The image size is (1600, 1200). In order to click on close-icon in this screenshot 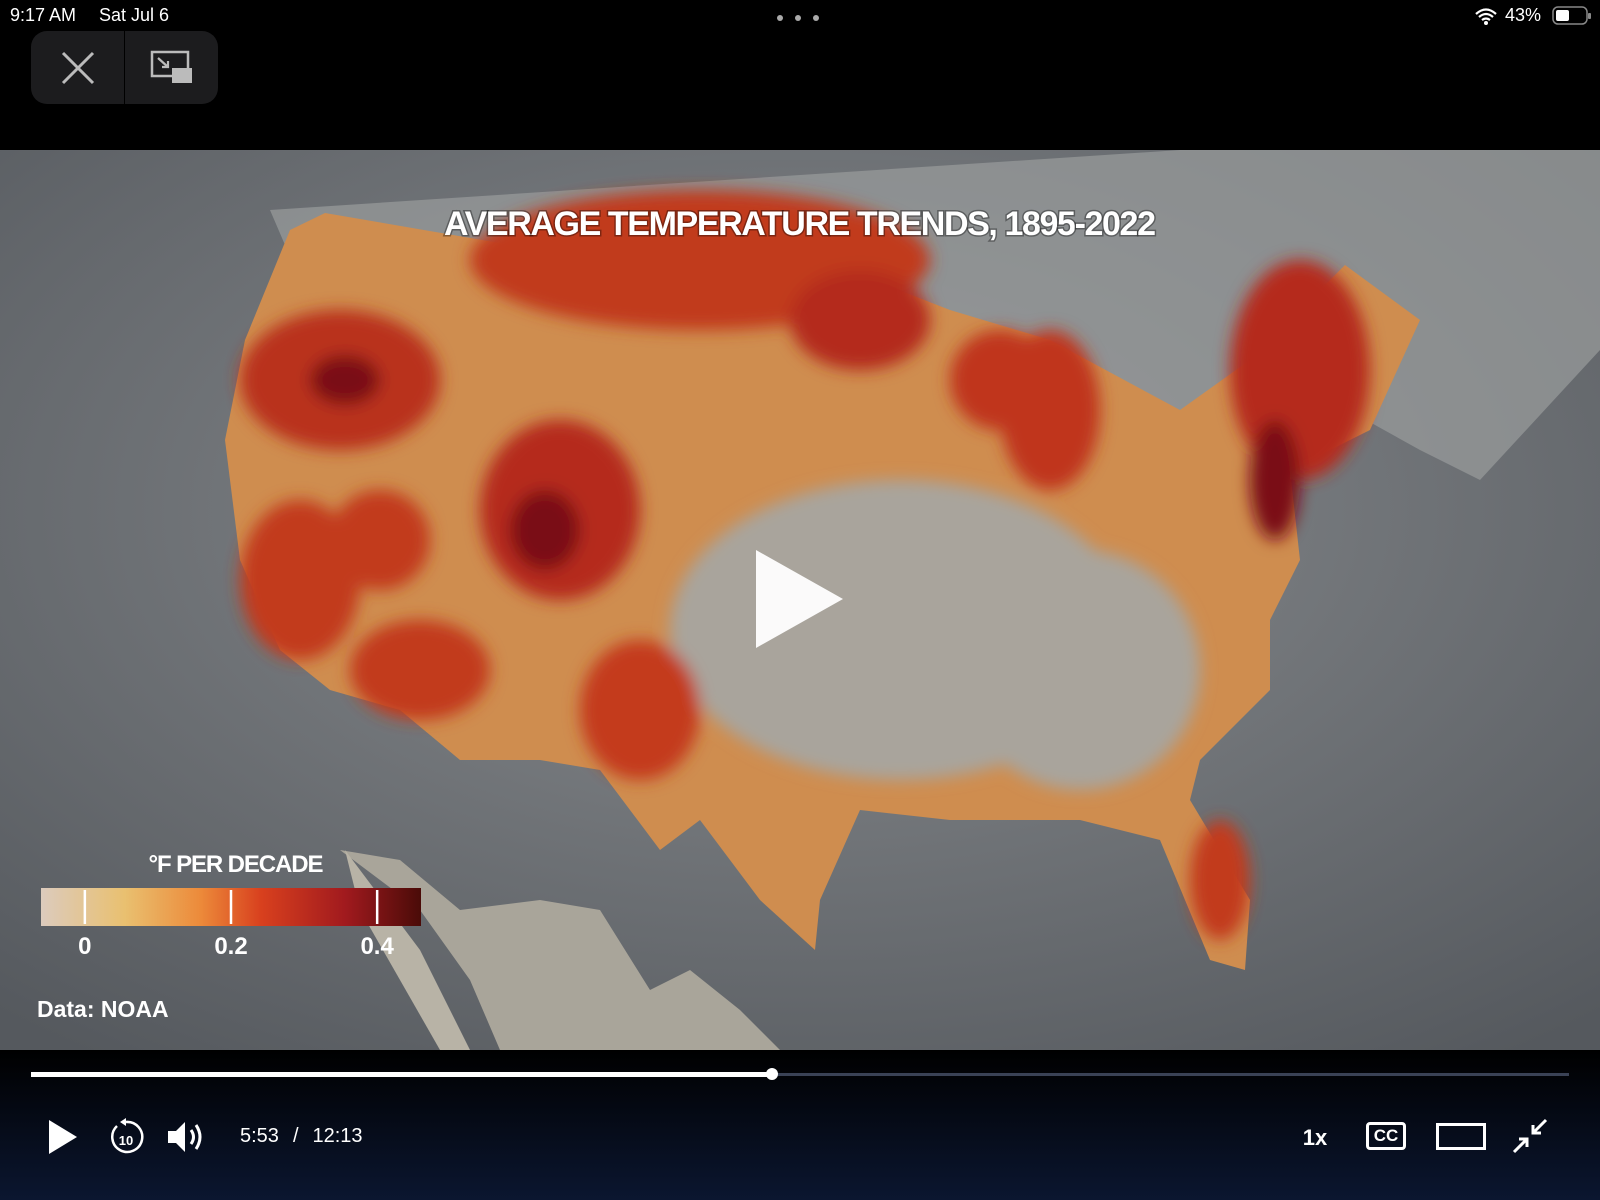, I will do `click(77, 67)`.